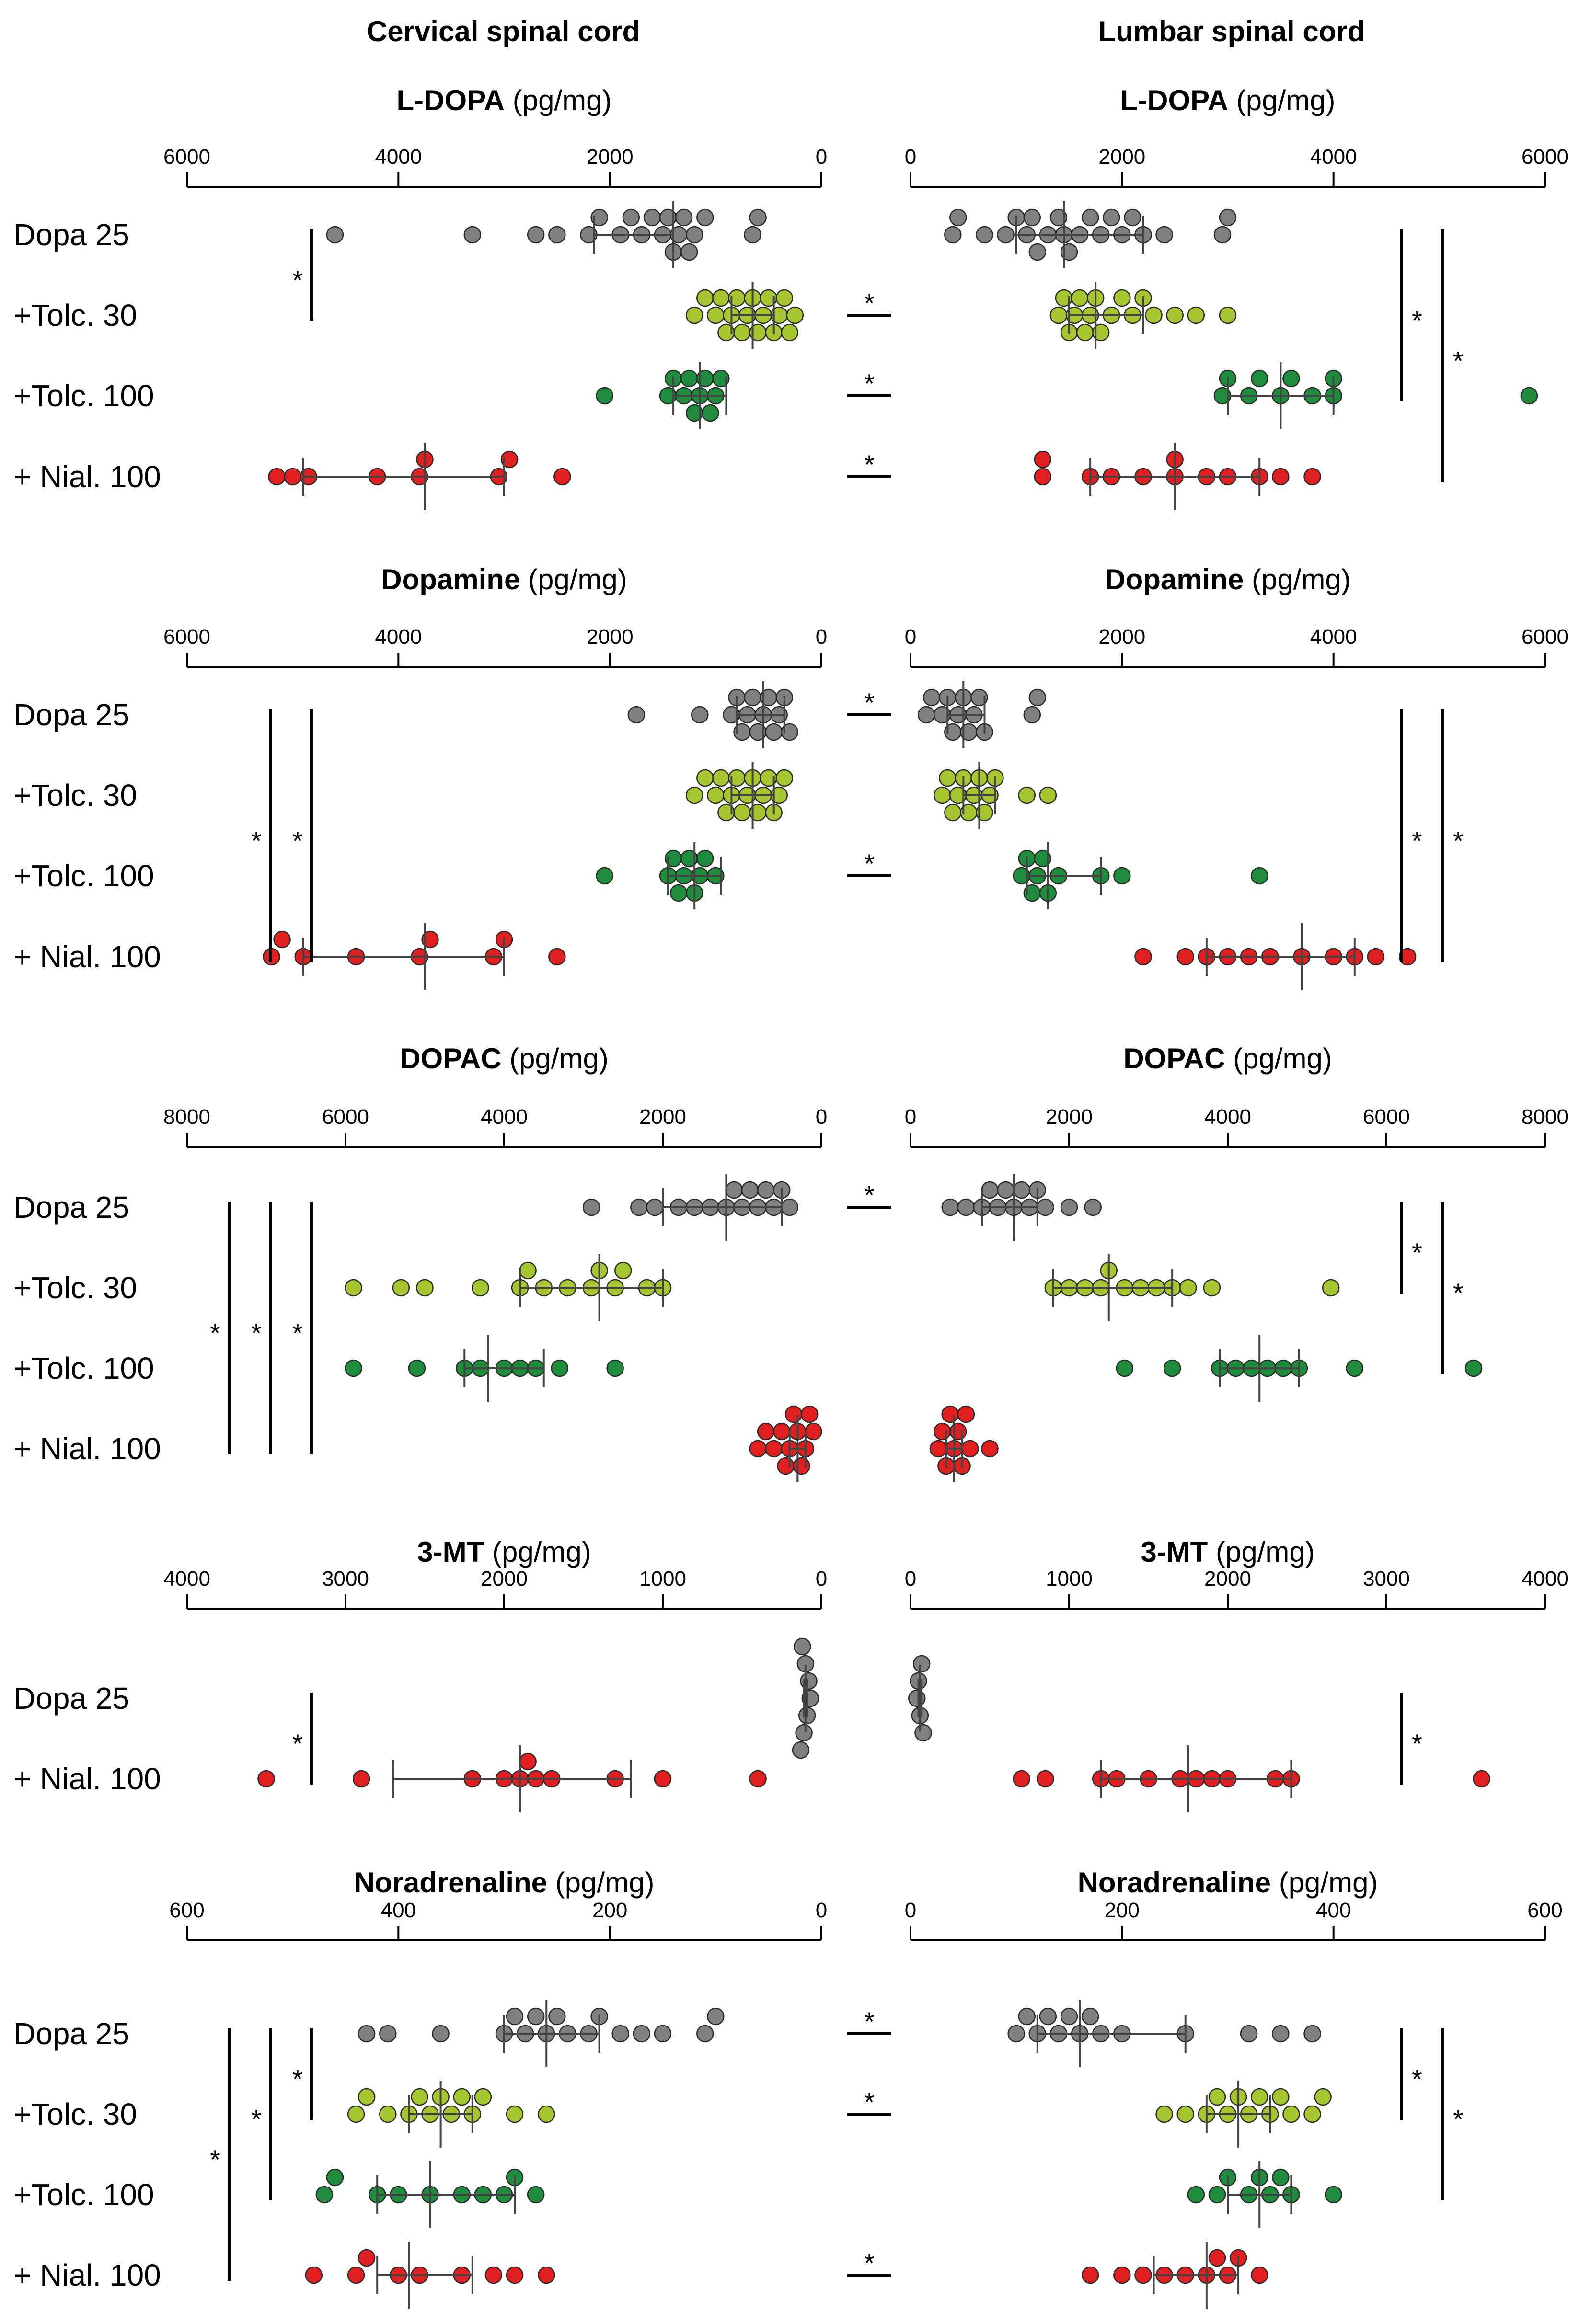  What do you see at coordinates (1227, 1058) in the screenshot?
I see `chart-title: DOPAC (pg/mg)` at bounding box center [1227, 1058].